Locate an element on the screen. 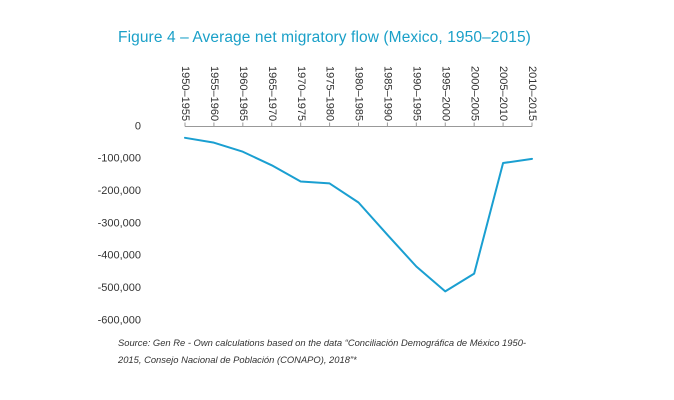 This screenshot has height=400, width=674. x-tick-label: 1990–1995 is located at coordinates (416, 93).